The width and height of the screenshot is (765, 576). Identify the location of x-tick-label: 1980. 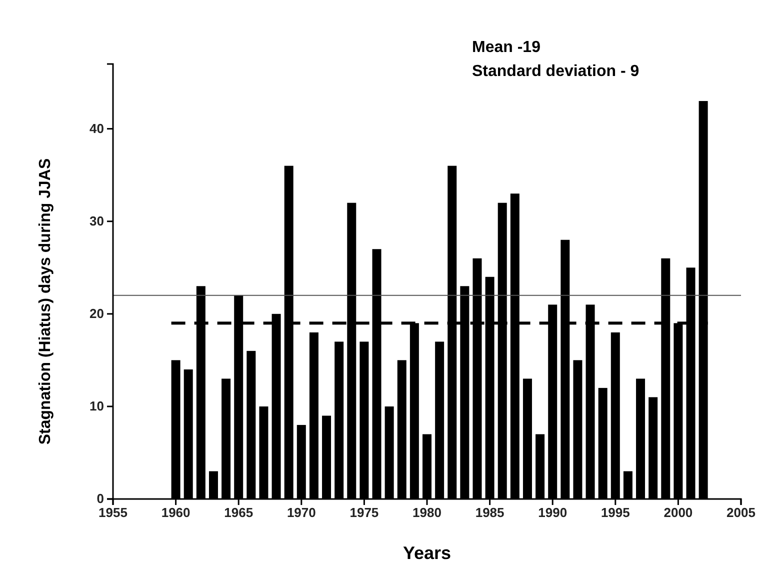
(427, 512).